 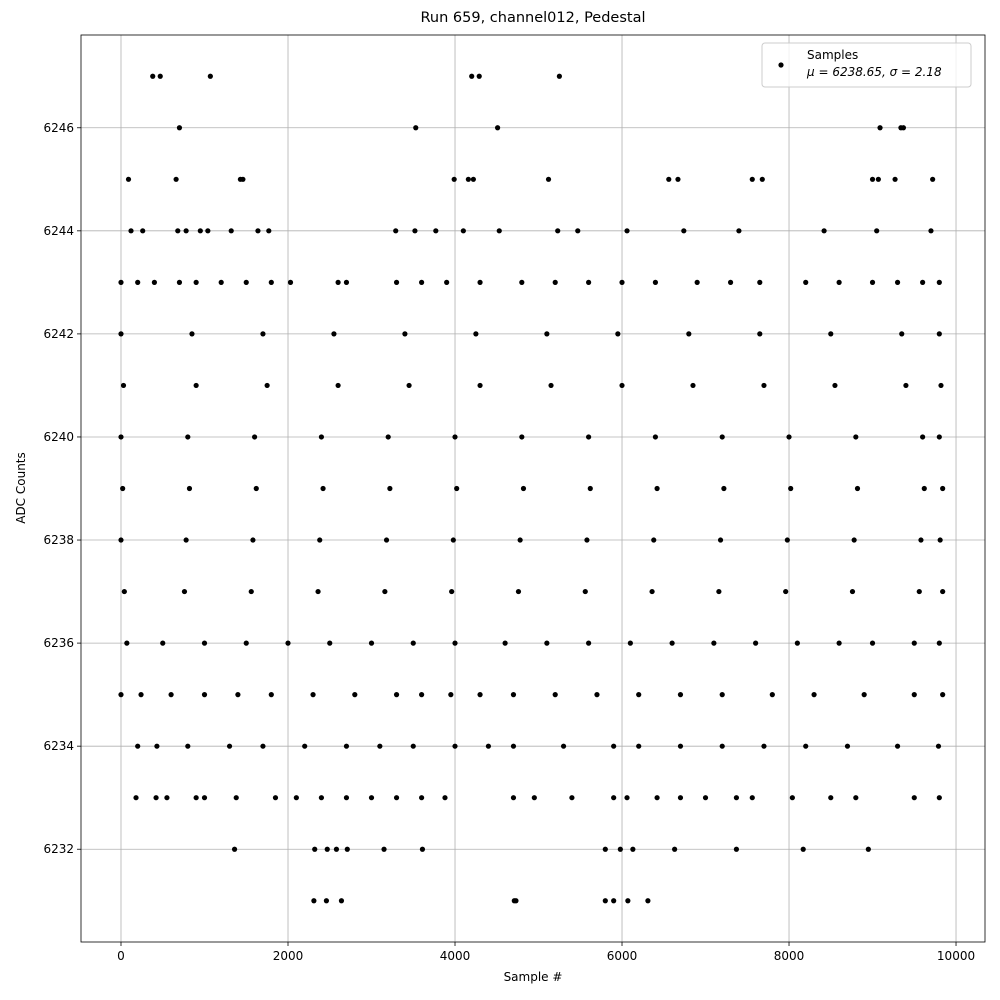 I want to click on legend-box, so click(x=866, y=65).